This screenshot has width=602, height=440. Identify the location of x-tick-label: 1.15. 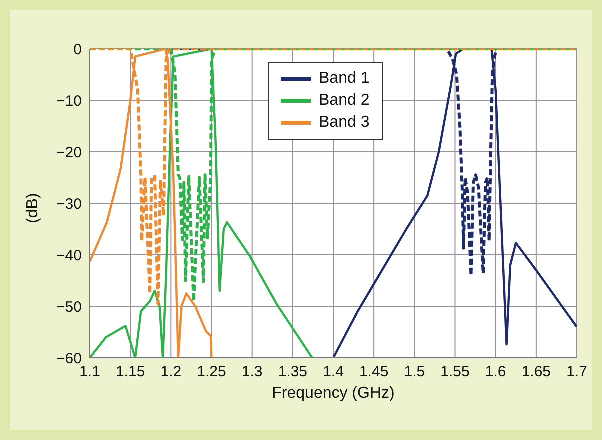
(131, 372).